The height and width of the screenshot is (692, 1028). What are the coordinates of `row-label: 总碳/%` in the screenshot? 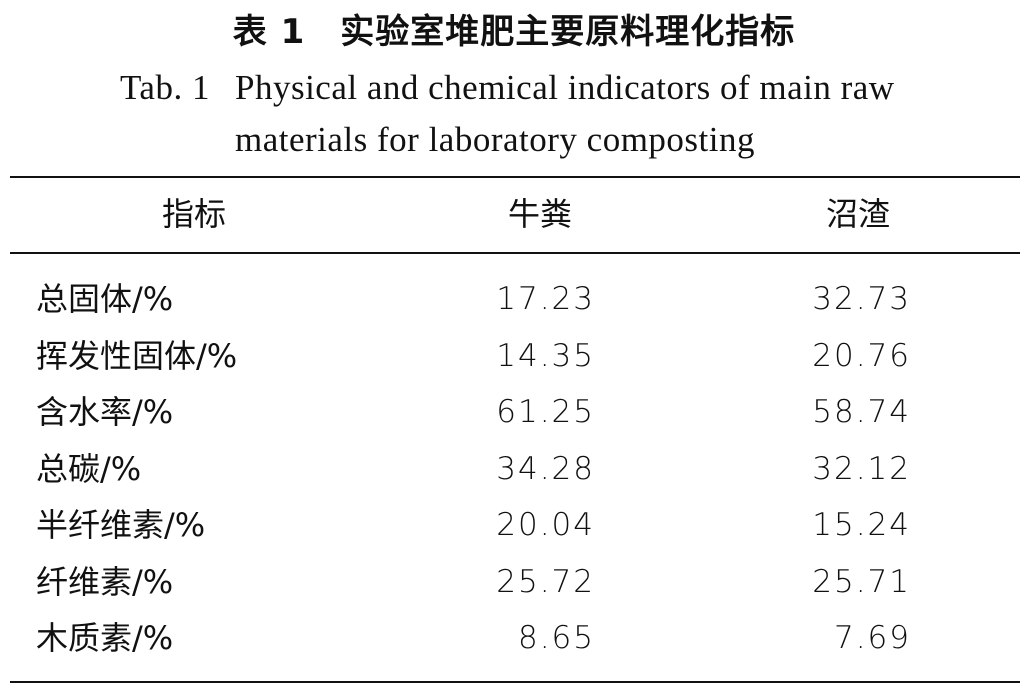 It's located at (89, 468).